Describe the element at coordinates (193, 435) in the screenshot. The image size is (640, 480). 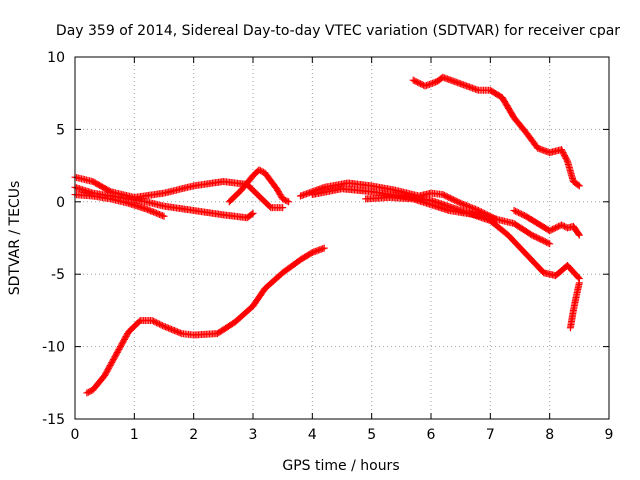
I see `x-tick-label: 2` at that location.